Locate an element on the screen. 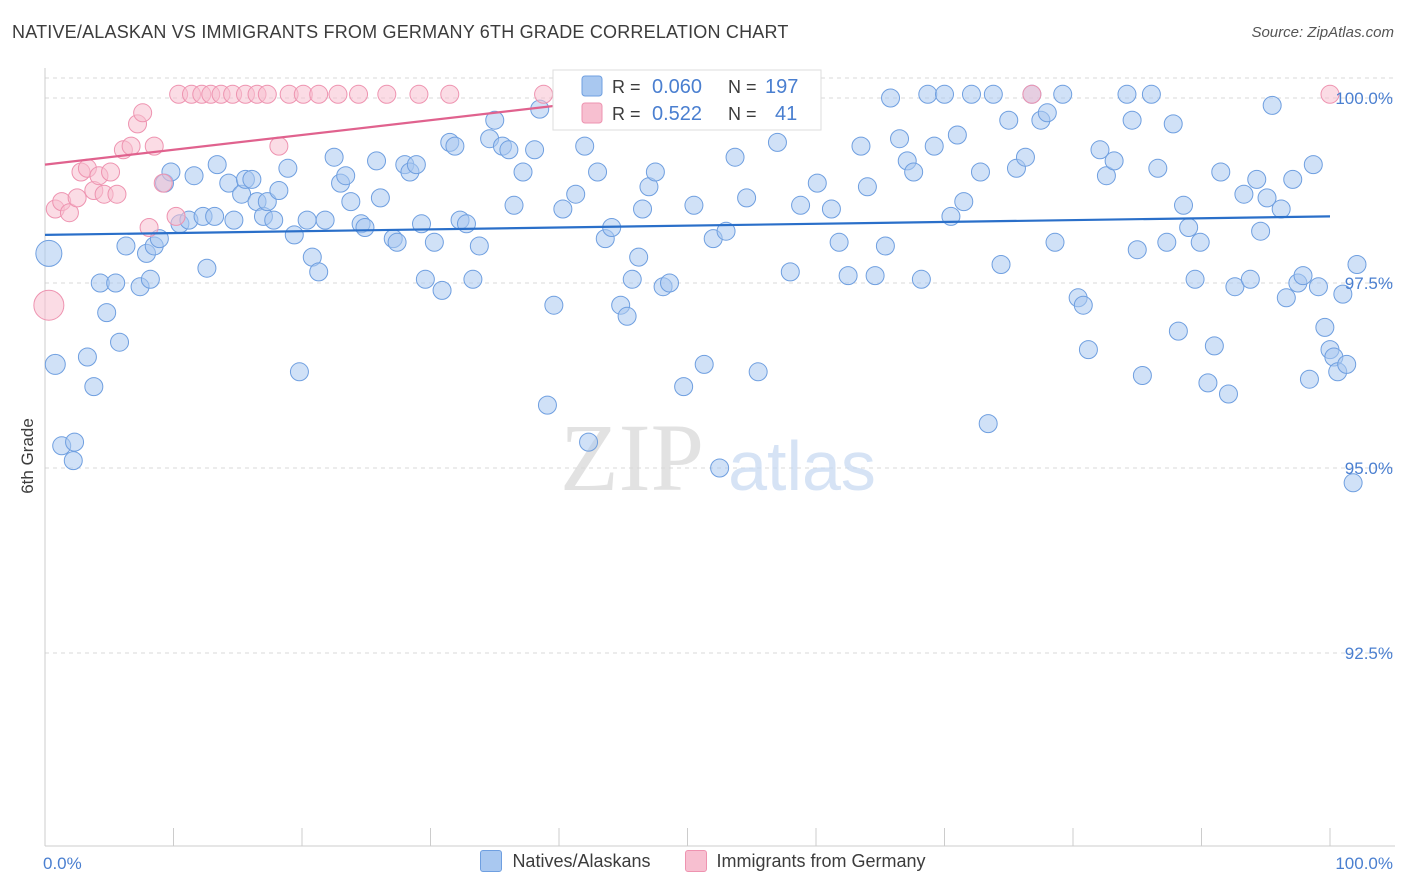 The height and width of the screenshot is (892, 1406). stats-r-label-blue: R = is located at coordinates (626, 87).